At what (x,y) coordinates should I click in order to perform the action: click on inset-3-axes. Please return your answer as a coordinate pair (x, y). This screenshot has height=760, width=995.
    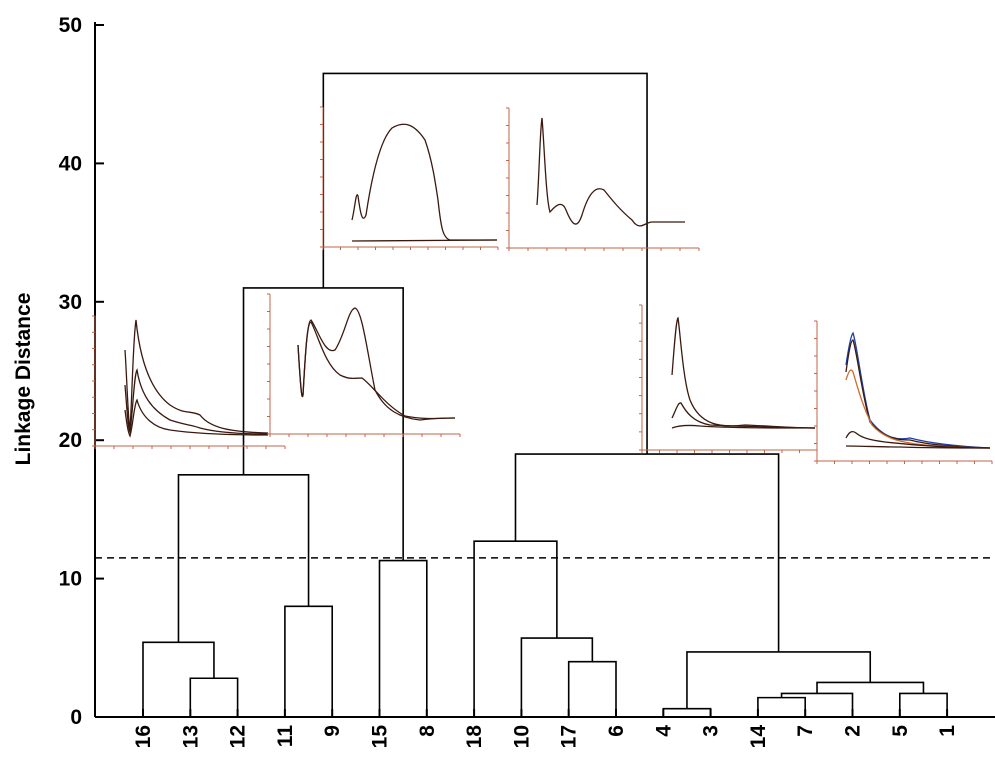
    Looking at the image, I should click on (409, 178).